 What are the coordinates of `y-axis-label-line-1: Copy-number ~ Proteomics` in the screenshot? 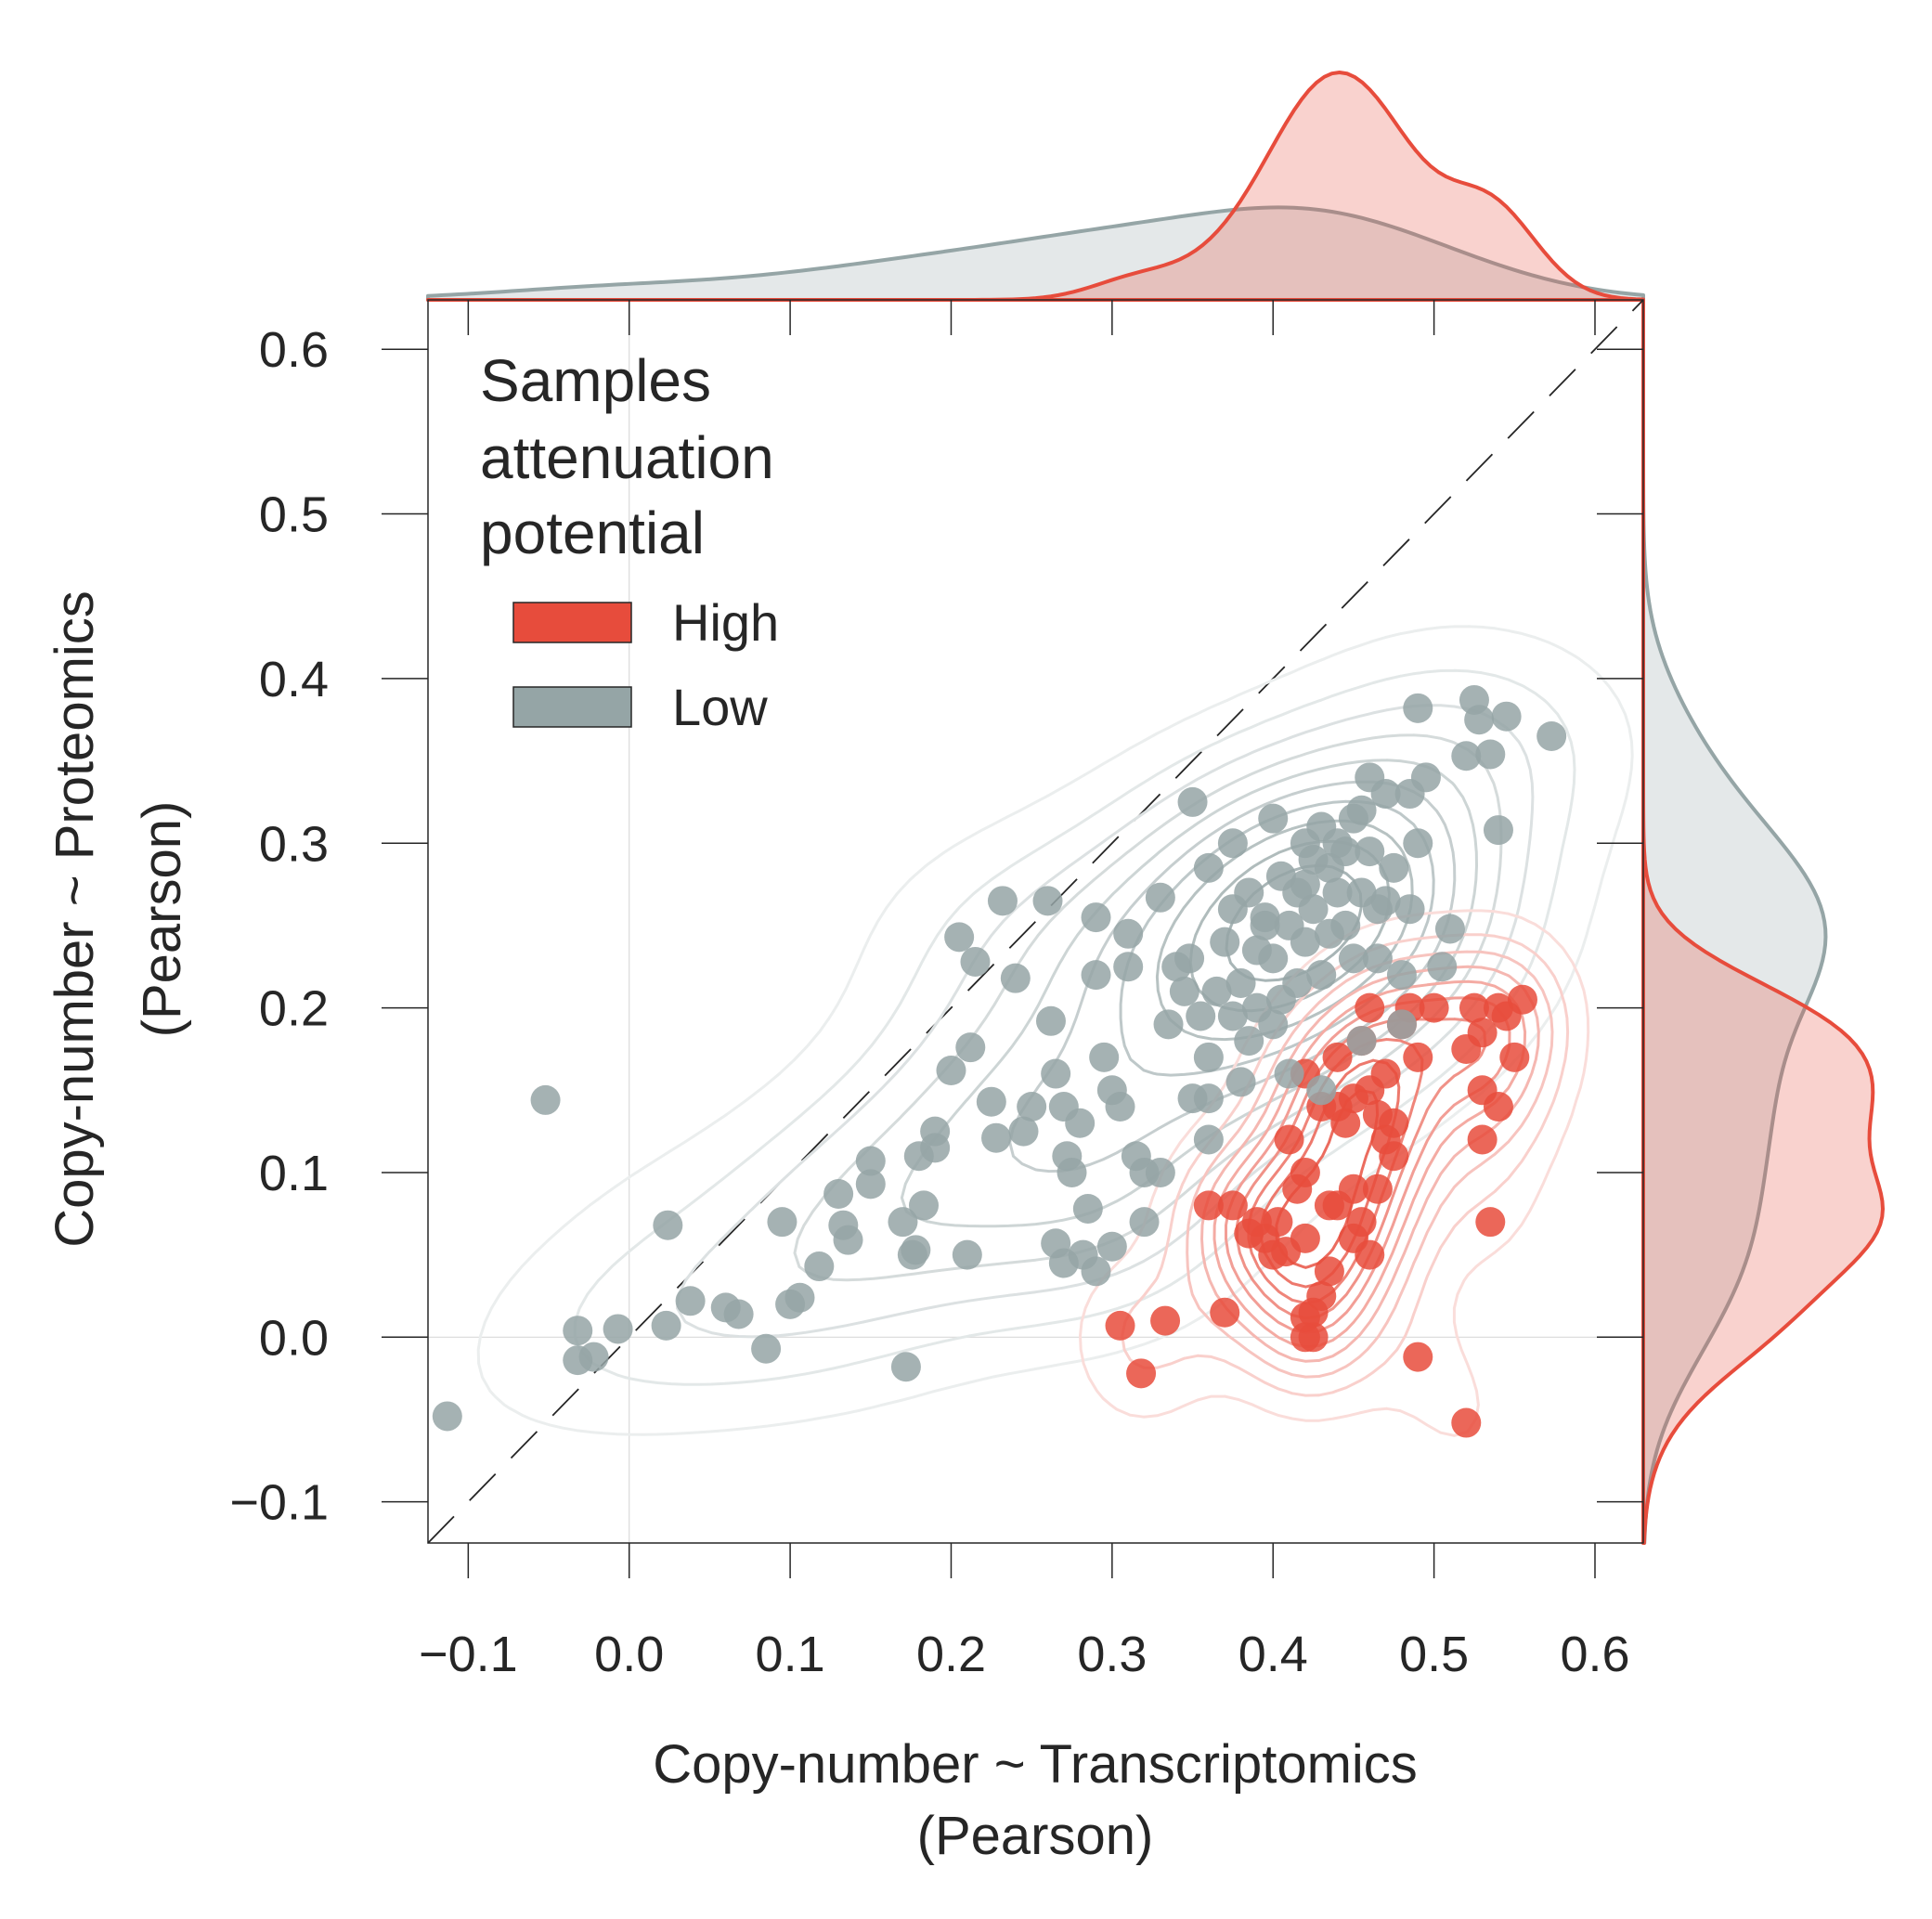 It's located at (75, 919).